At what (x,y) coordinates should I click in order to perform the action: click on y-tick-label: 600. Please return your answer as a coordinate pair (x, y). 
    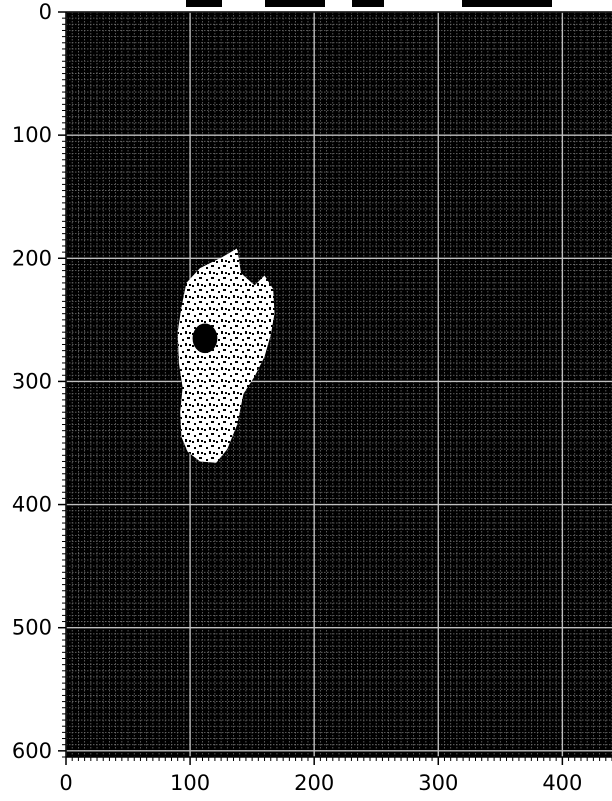
    Looking at the image, I should click on (32, 751).